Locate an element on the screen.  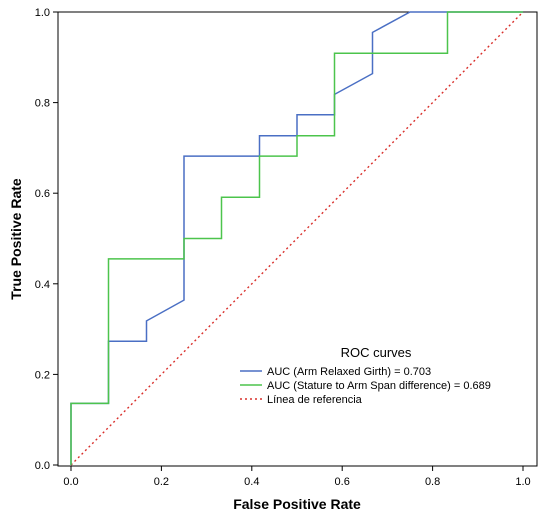
x-axis-title: False Positive Rate is located at coordinates (297, 504).